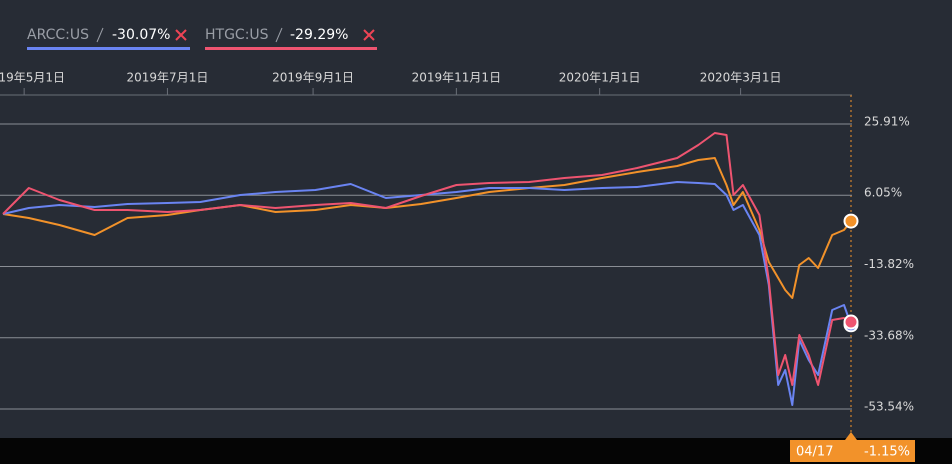  What do you see at coordinates (852, 451) in the screenshot?
I see `cursor-tag-box` at bounding box center [852, 451].